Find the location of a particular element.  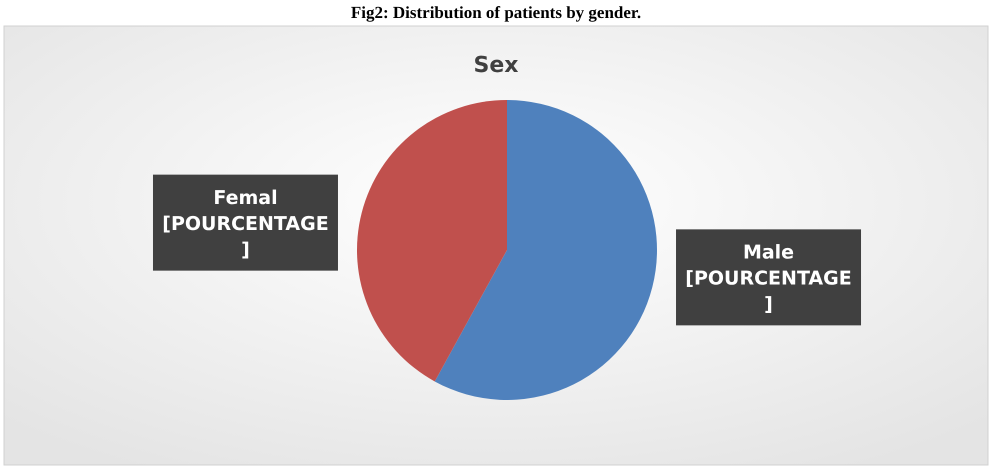

caption: Fig2: Distribution of patients by gender. is located at coordinates (496, 12).